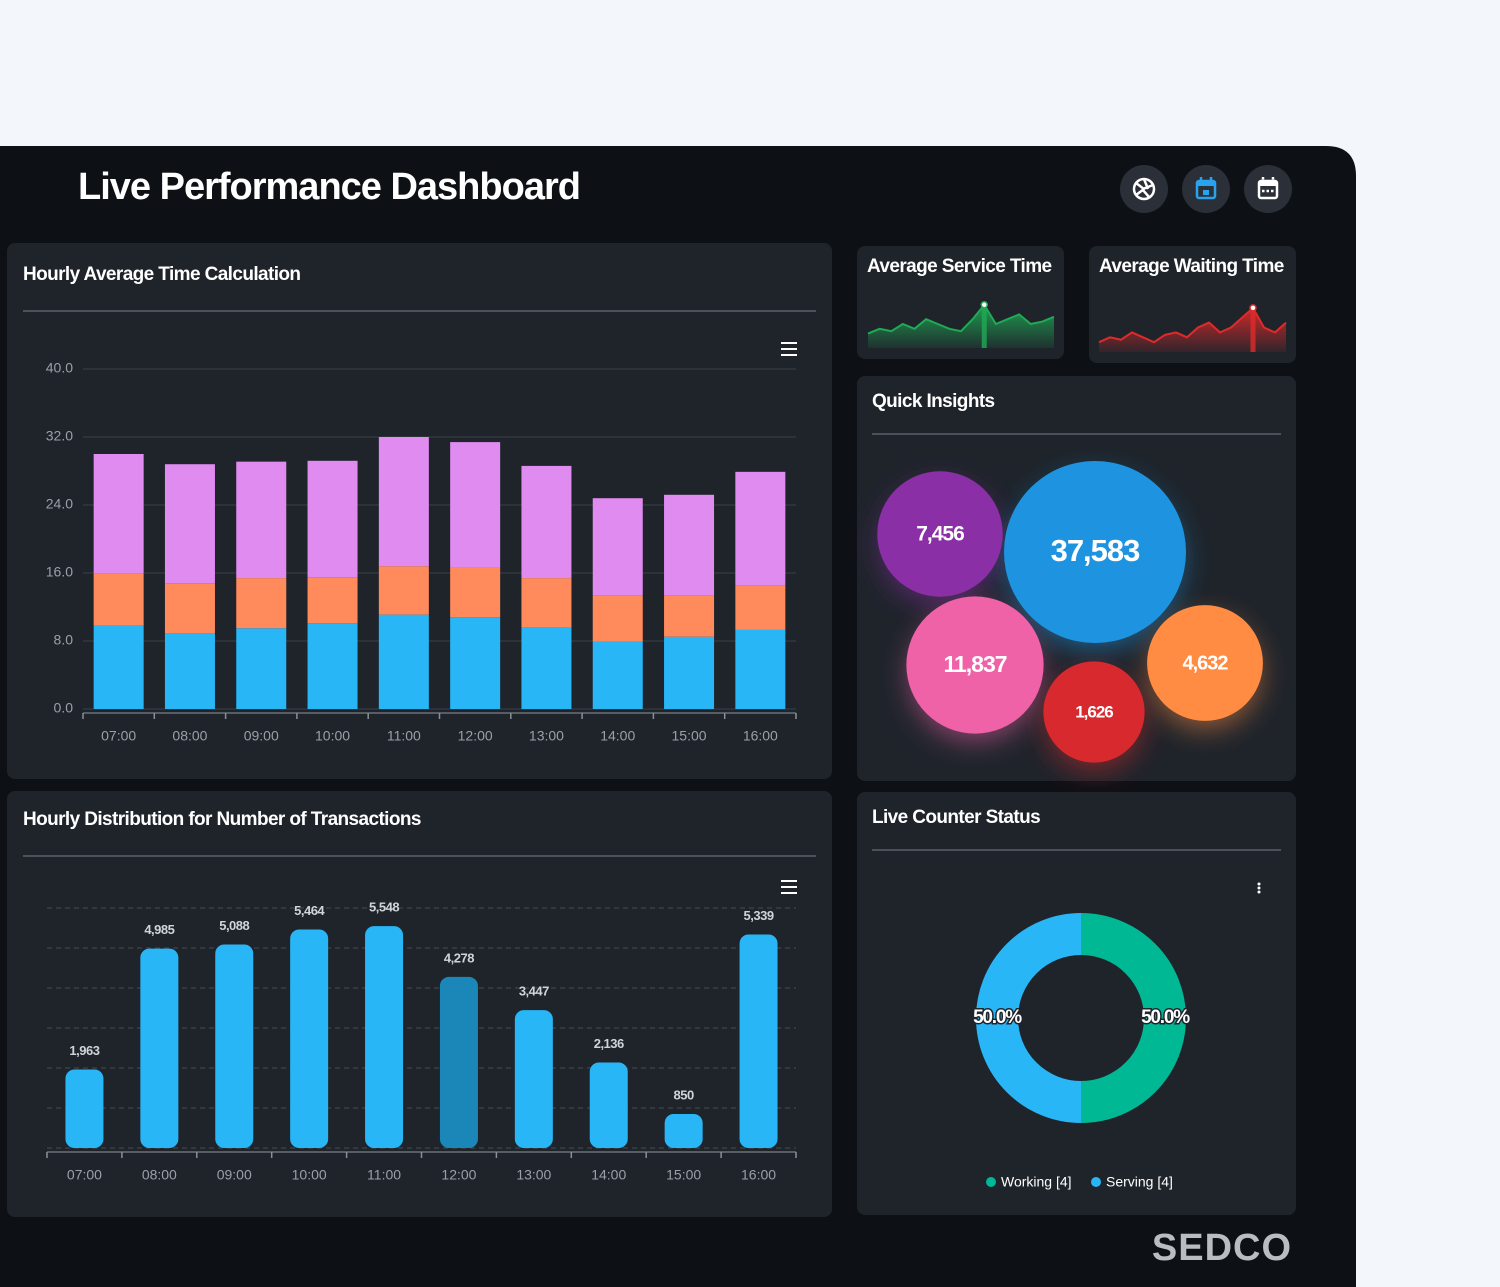  I want to click on card, so click(1076, 1003).